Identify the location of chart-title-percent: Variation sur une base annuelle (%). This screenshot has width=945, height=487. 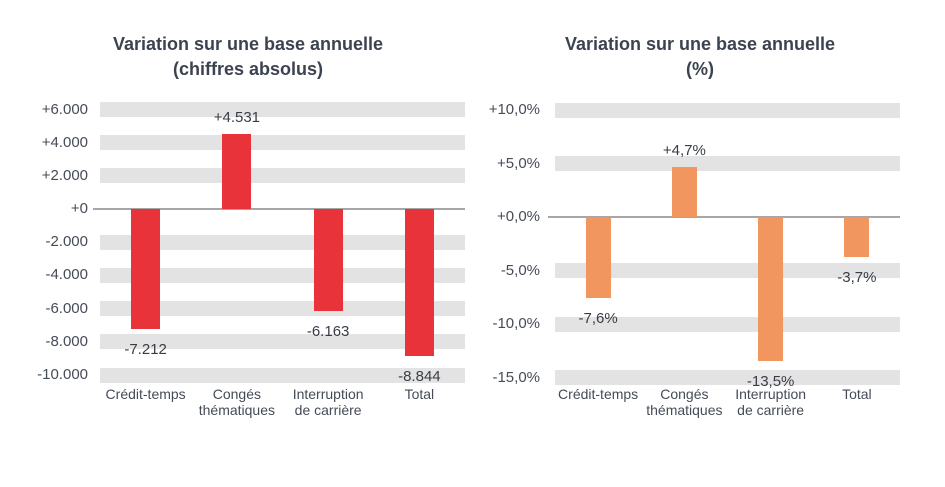
(697, 57).